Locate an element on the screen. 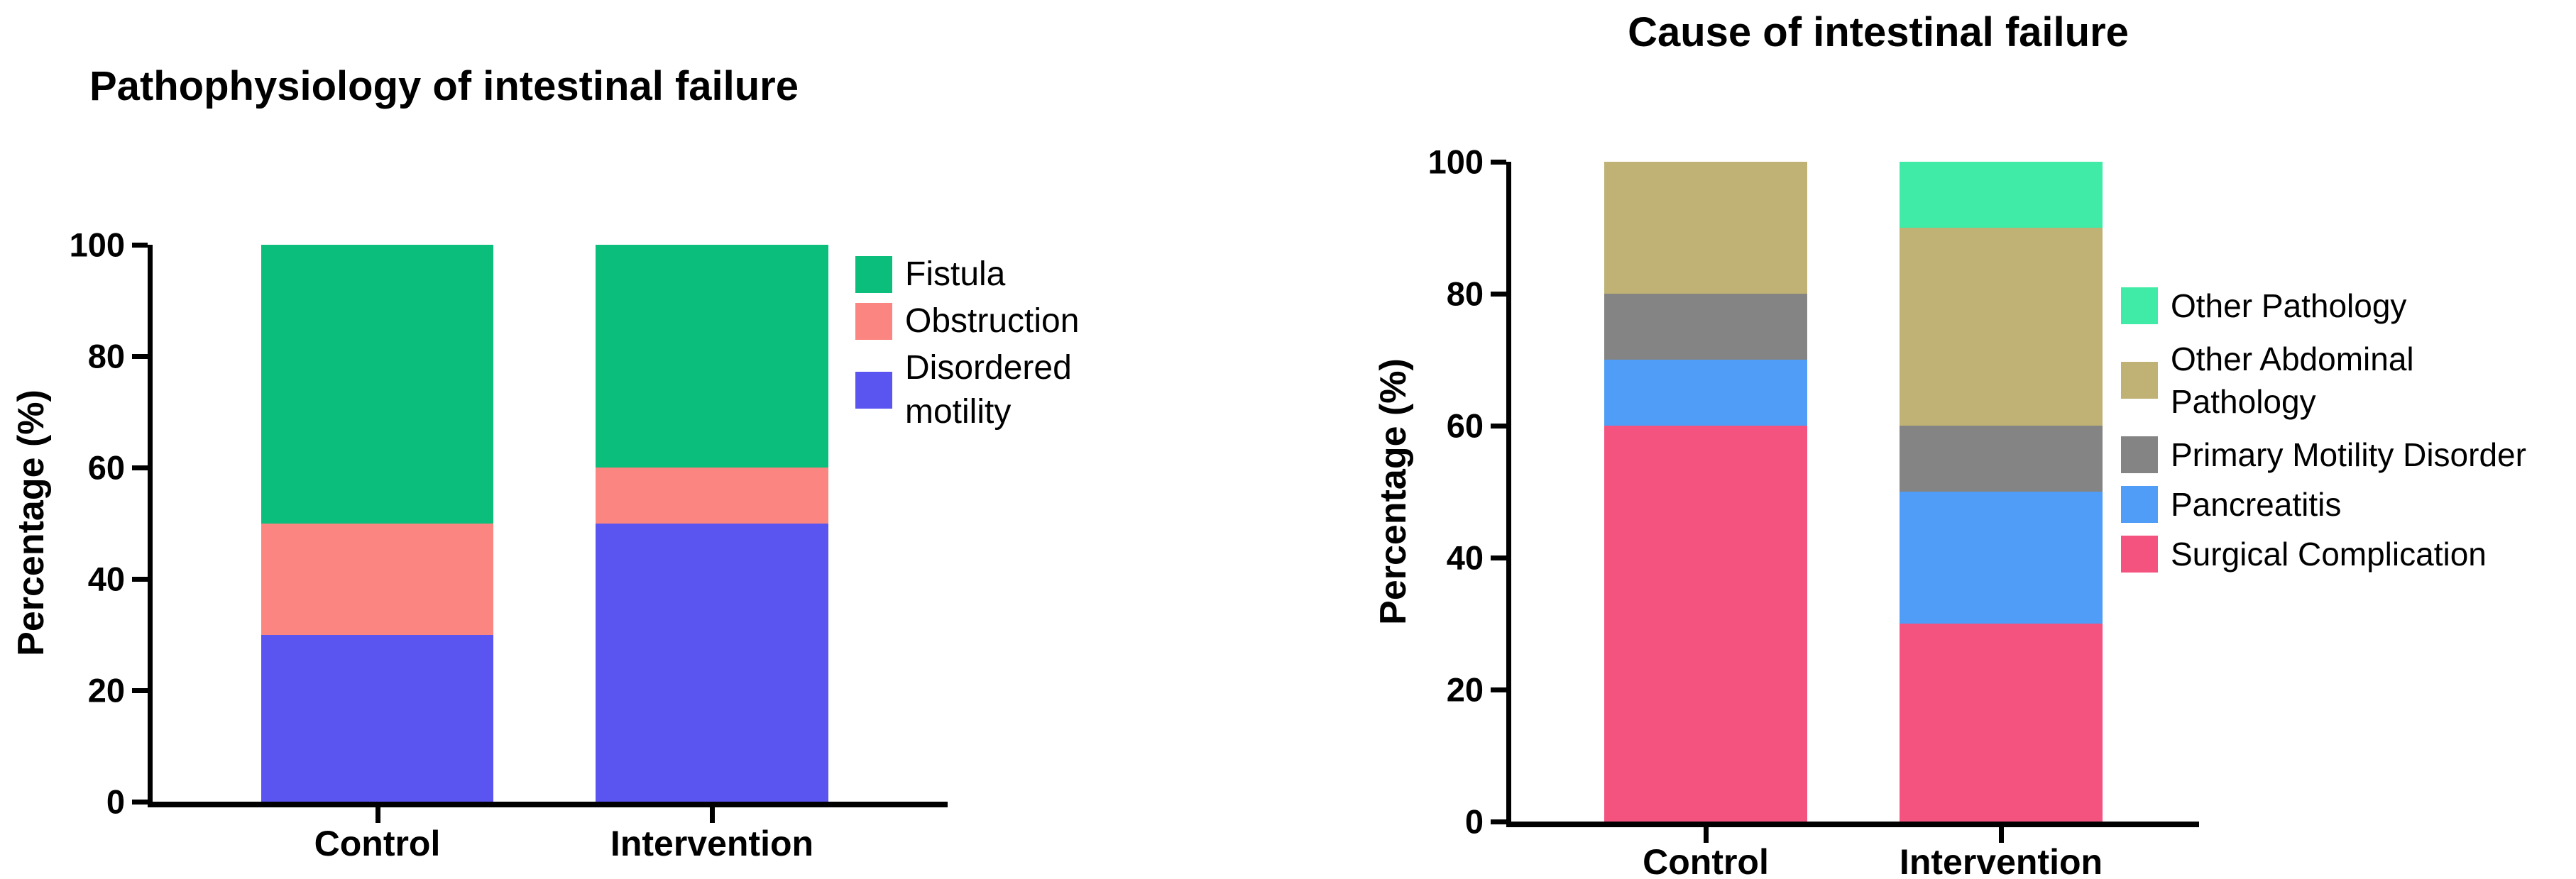  legend-label-line: Other Pathology is located at coordinates (2289, 305).